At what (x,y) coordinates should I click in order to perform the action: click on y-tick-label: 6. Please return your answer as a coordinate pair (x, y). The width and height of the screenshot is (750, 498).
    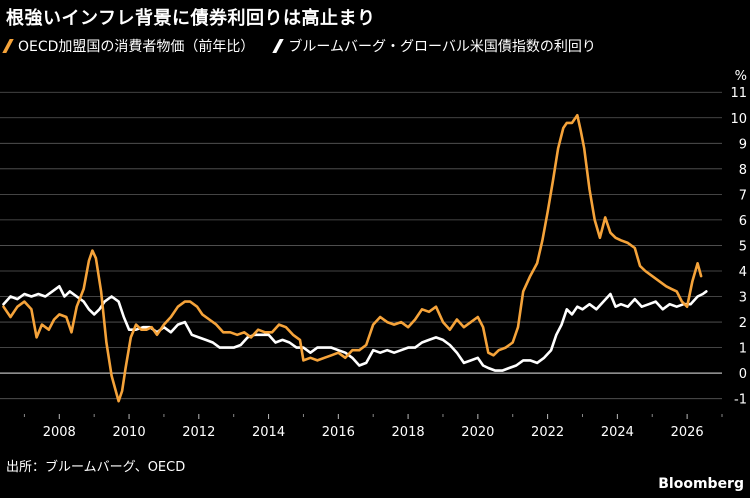
    Looking at the image, I should click on (743, 221).